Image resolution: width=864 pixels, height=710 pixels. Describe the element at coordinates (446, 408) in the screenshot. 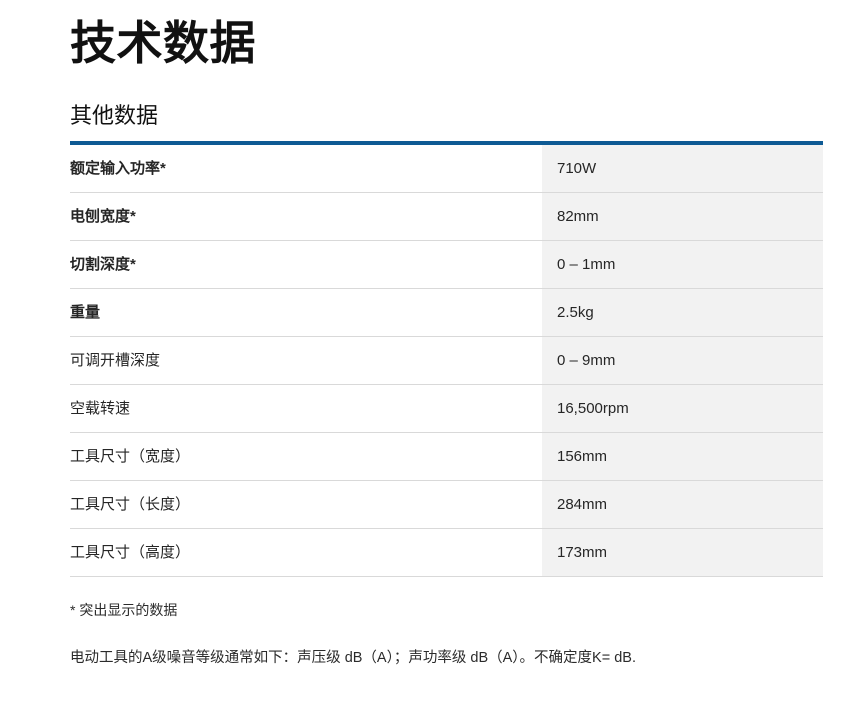

I see `table-row: 空载转速 16,500rpm` at that location.